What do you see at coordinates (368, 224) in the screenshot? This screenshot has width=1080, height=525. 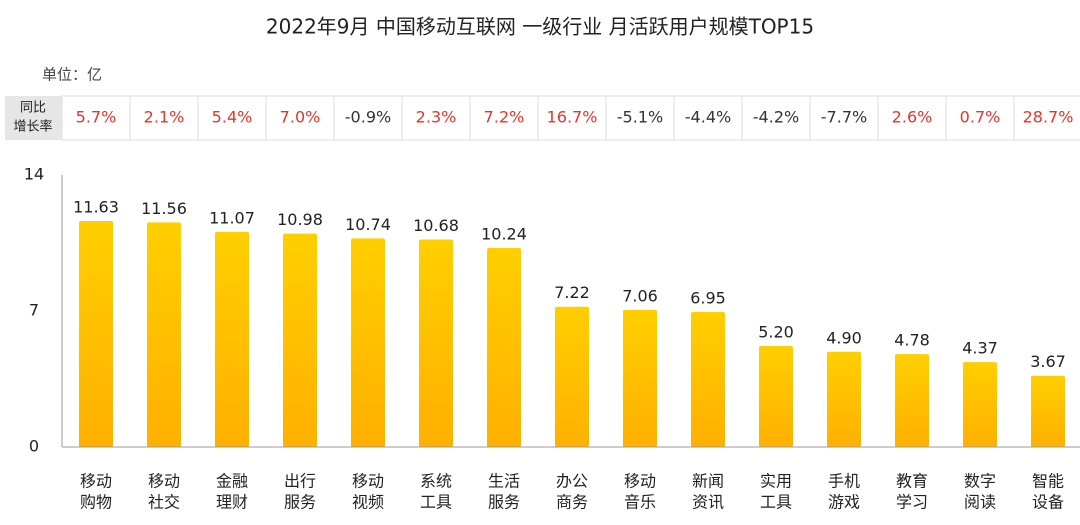 I see `value-label: 10.74` at bounding box center [368, 224].